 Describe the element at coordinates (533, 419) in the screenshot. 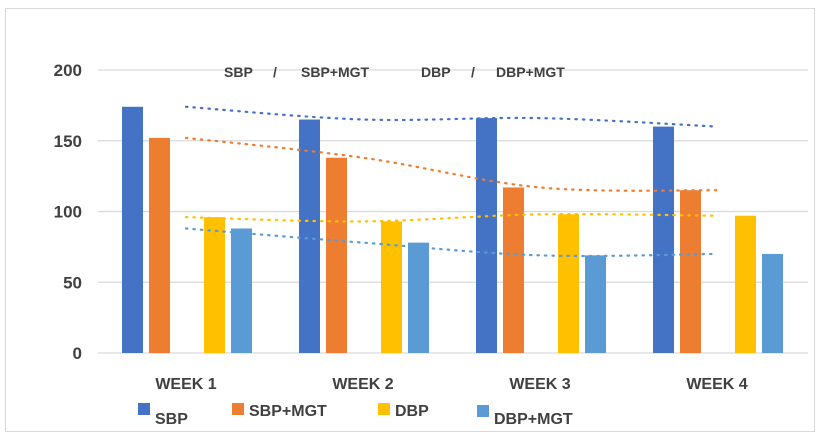

I see `legend-label-dbp-mgt: DBP+MGT` at that location.